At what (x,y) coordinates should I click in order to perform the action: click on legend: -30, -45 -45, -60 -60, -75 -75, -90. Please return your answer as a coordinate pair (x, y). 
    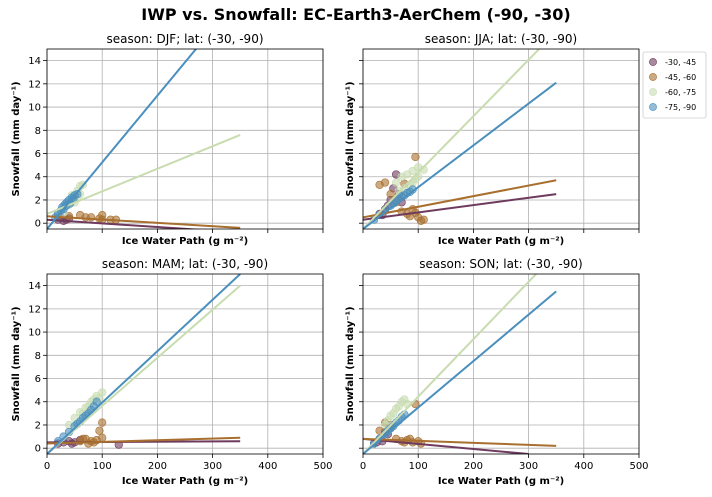
    Looking at the image, I should click on (674, 85).